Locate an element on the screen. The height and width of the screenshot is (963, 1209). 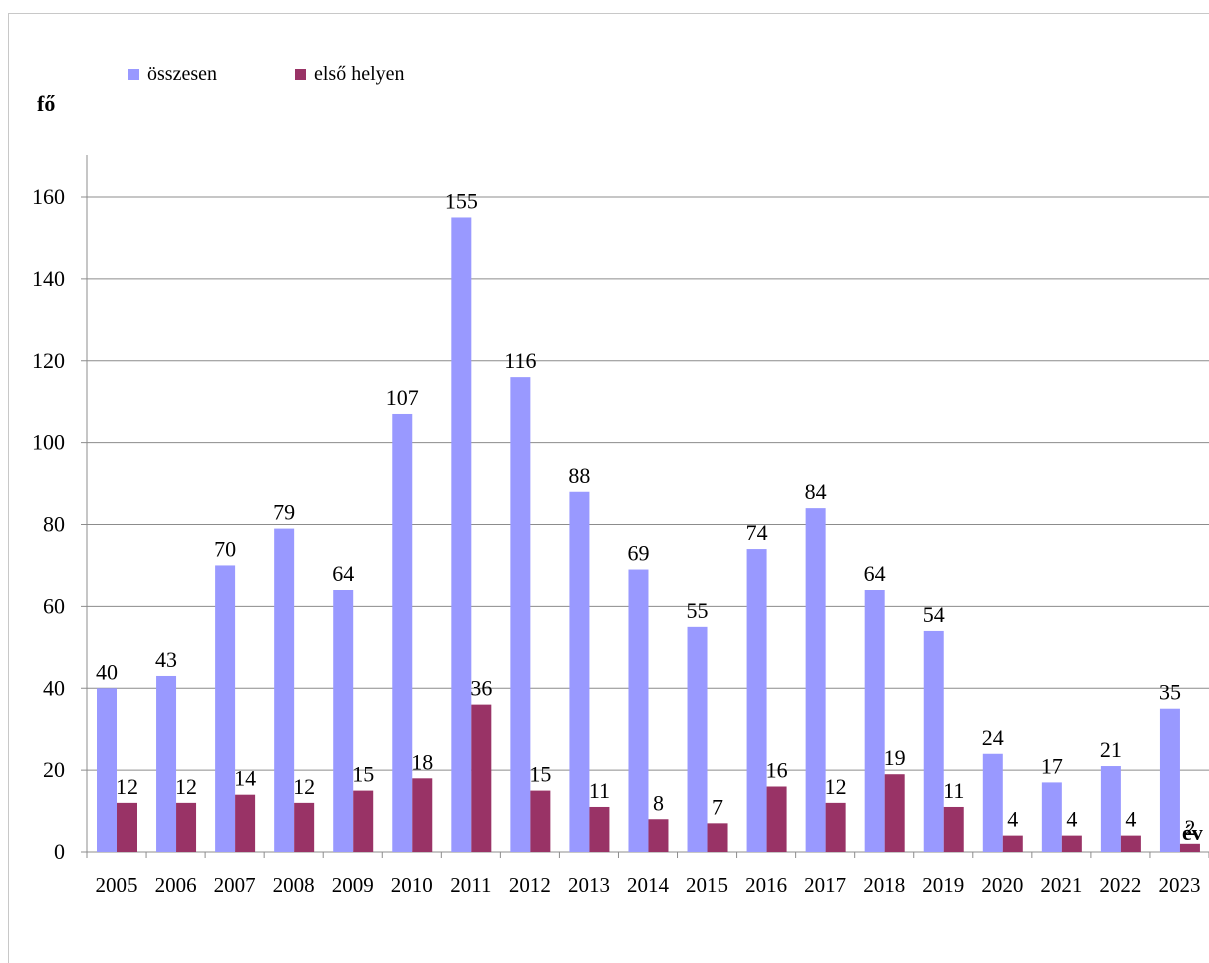
data-label: 88 is located at coordinates (579, 475).